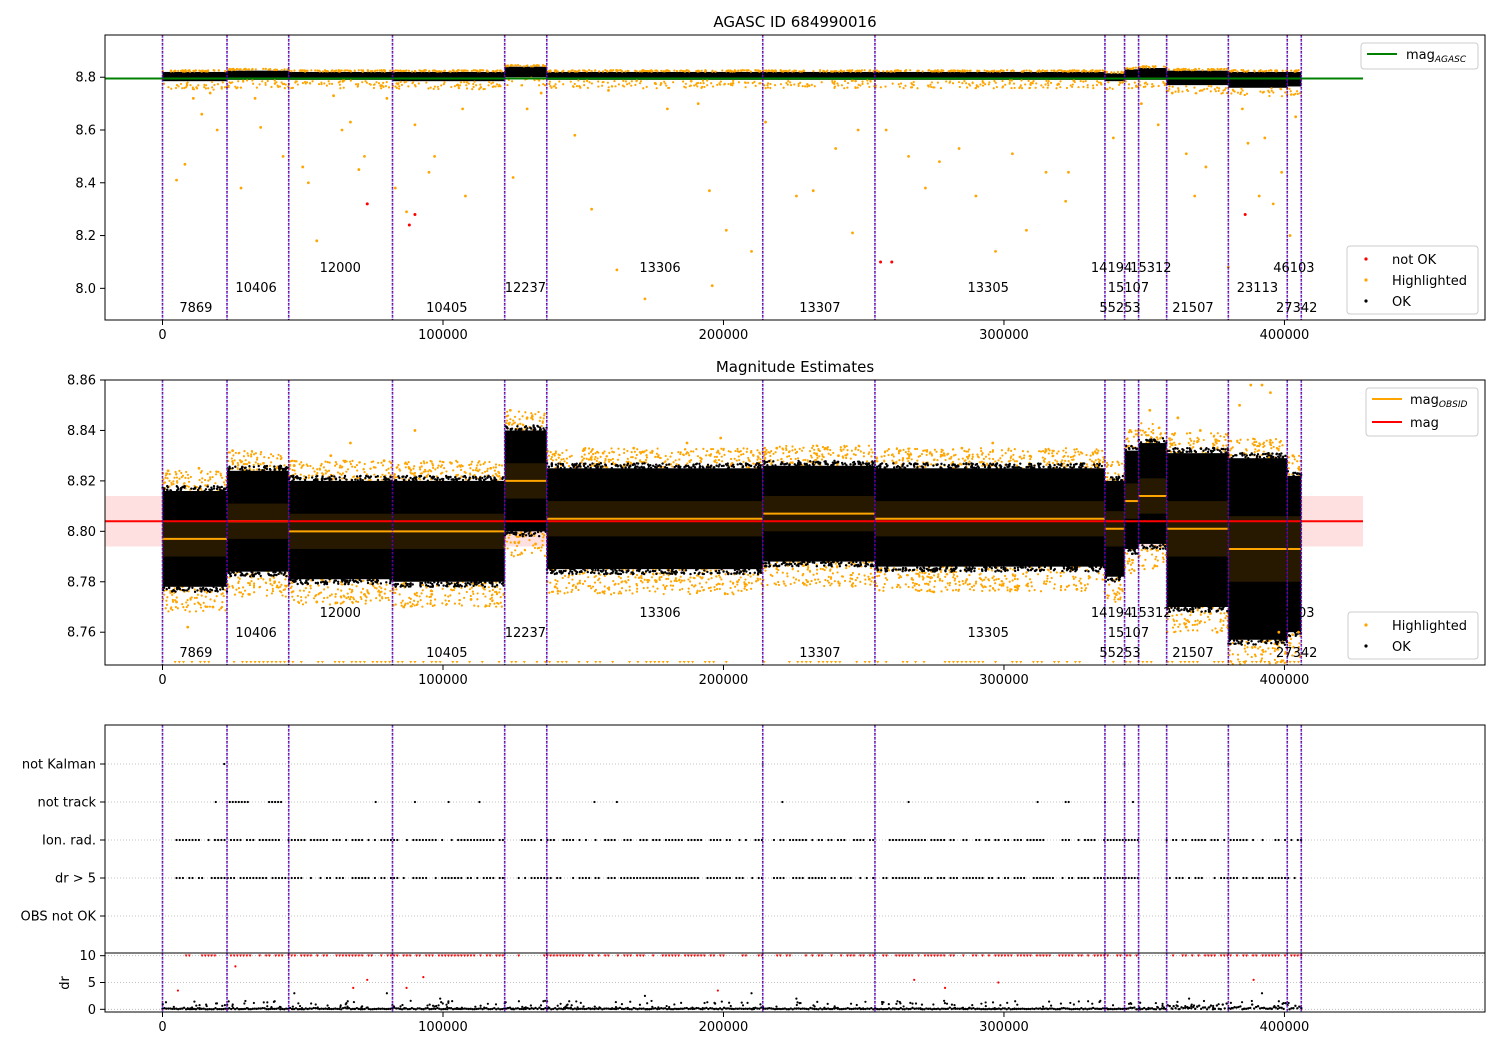 Image resolution: width=1500 pixels, height=1050 pixels. I want to click on obsid-label: 13305, so click(988, 288).